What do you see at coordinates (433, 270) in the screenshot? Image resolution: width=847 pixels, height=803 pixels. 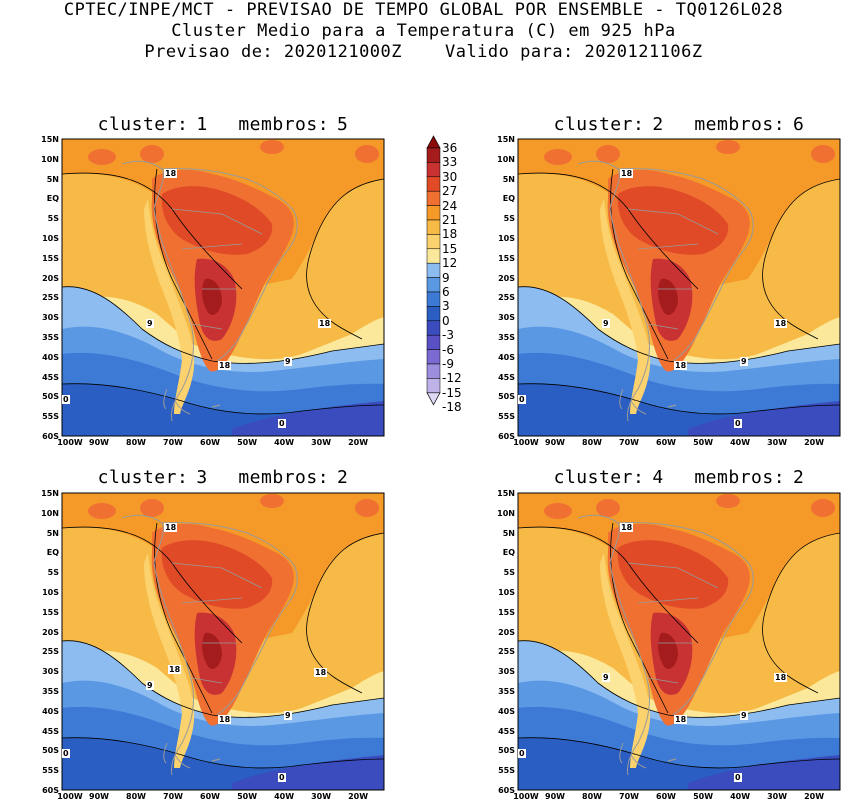 I see `colorbar` at bounding box center [433, 270].